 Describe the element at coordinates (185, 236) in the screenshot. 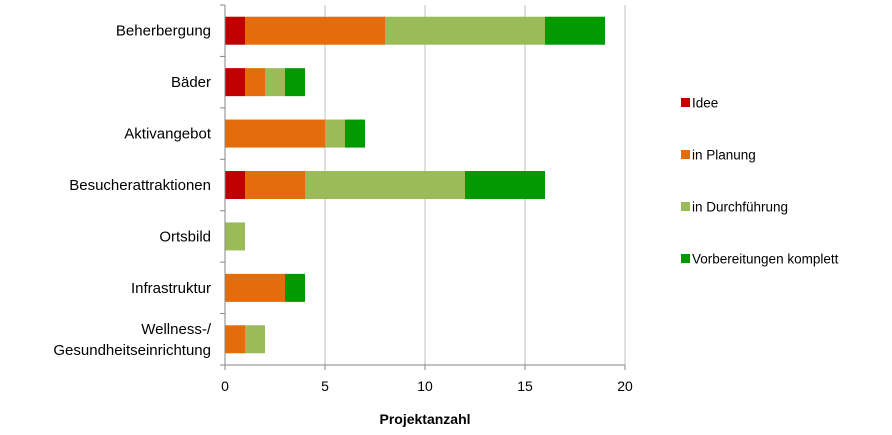

I see `category-label-4: Ortsbild` at that location.